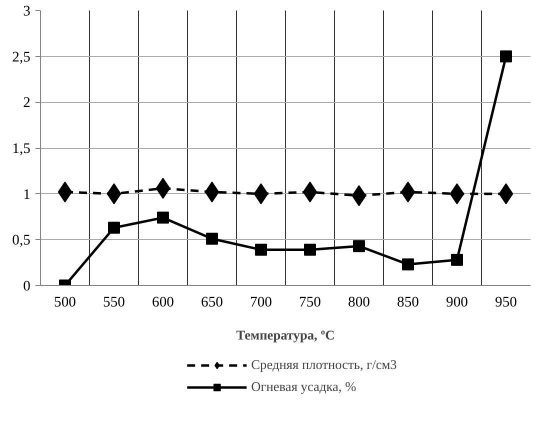 Image resolution: width=555 pixels, height=444 pixels. I want to click on x-axis-title: Температура, ºC, so click(285, 335).